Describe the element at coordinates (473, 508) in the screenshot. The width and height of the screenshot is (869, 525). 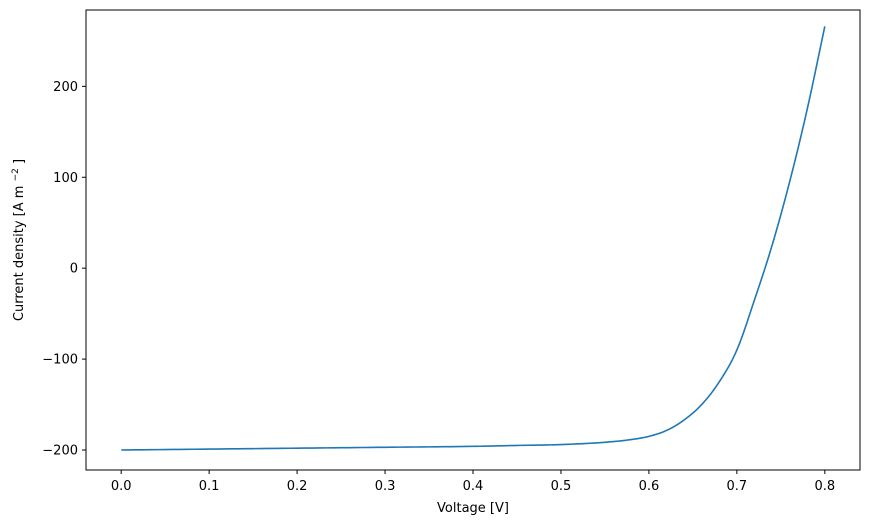
I see `x-axis-label: Voltage [V]` at that location.